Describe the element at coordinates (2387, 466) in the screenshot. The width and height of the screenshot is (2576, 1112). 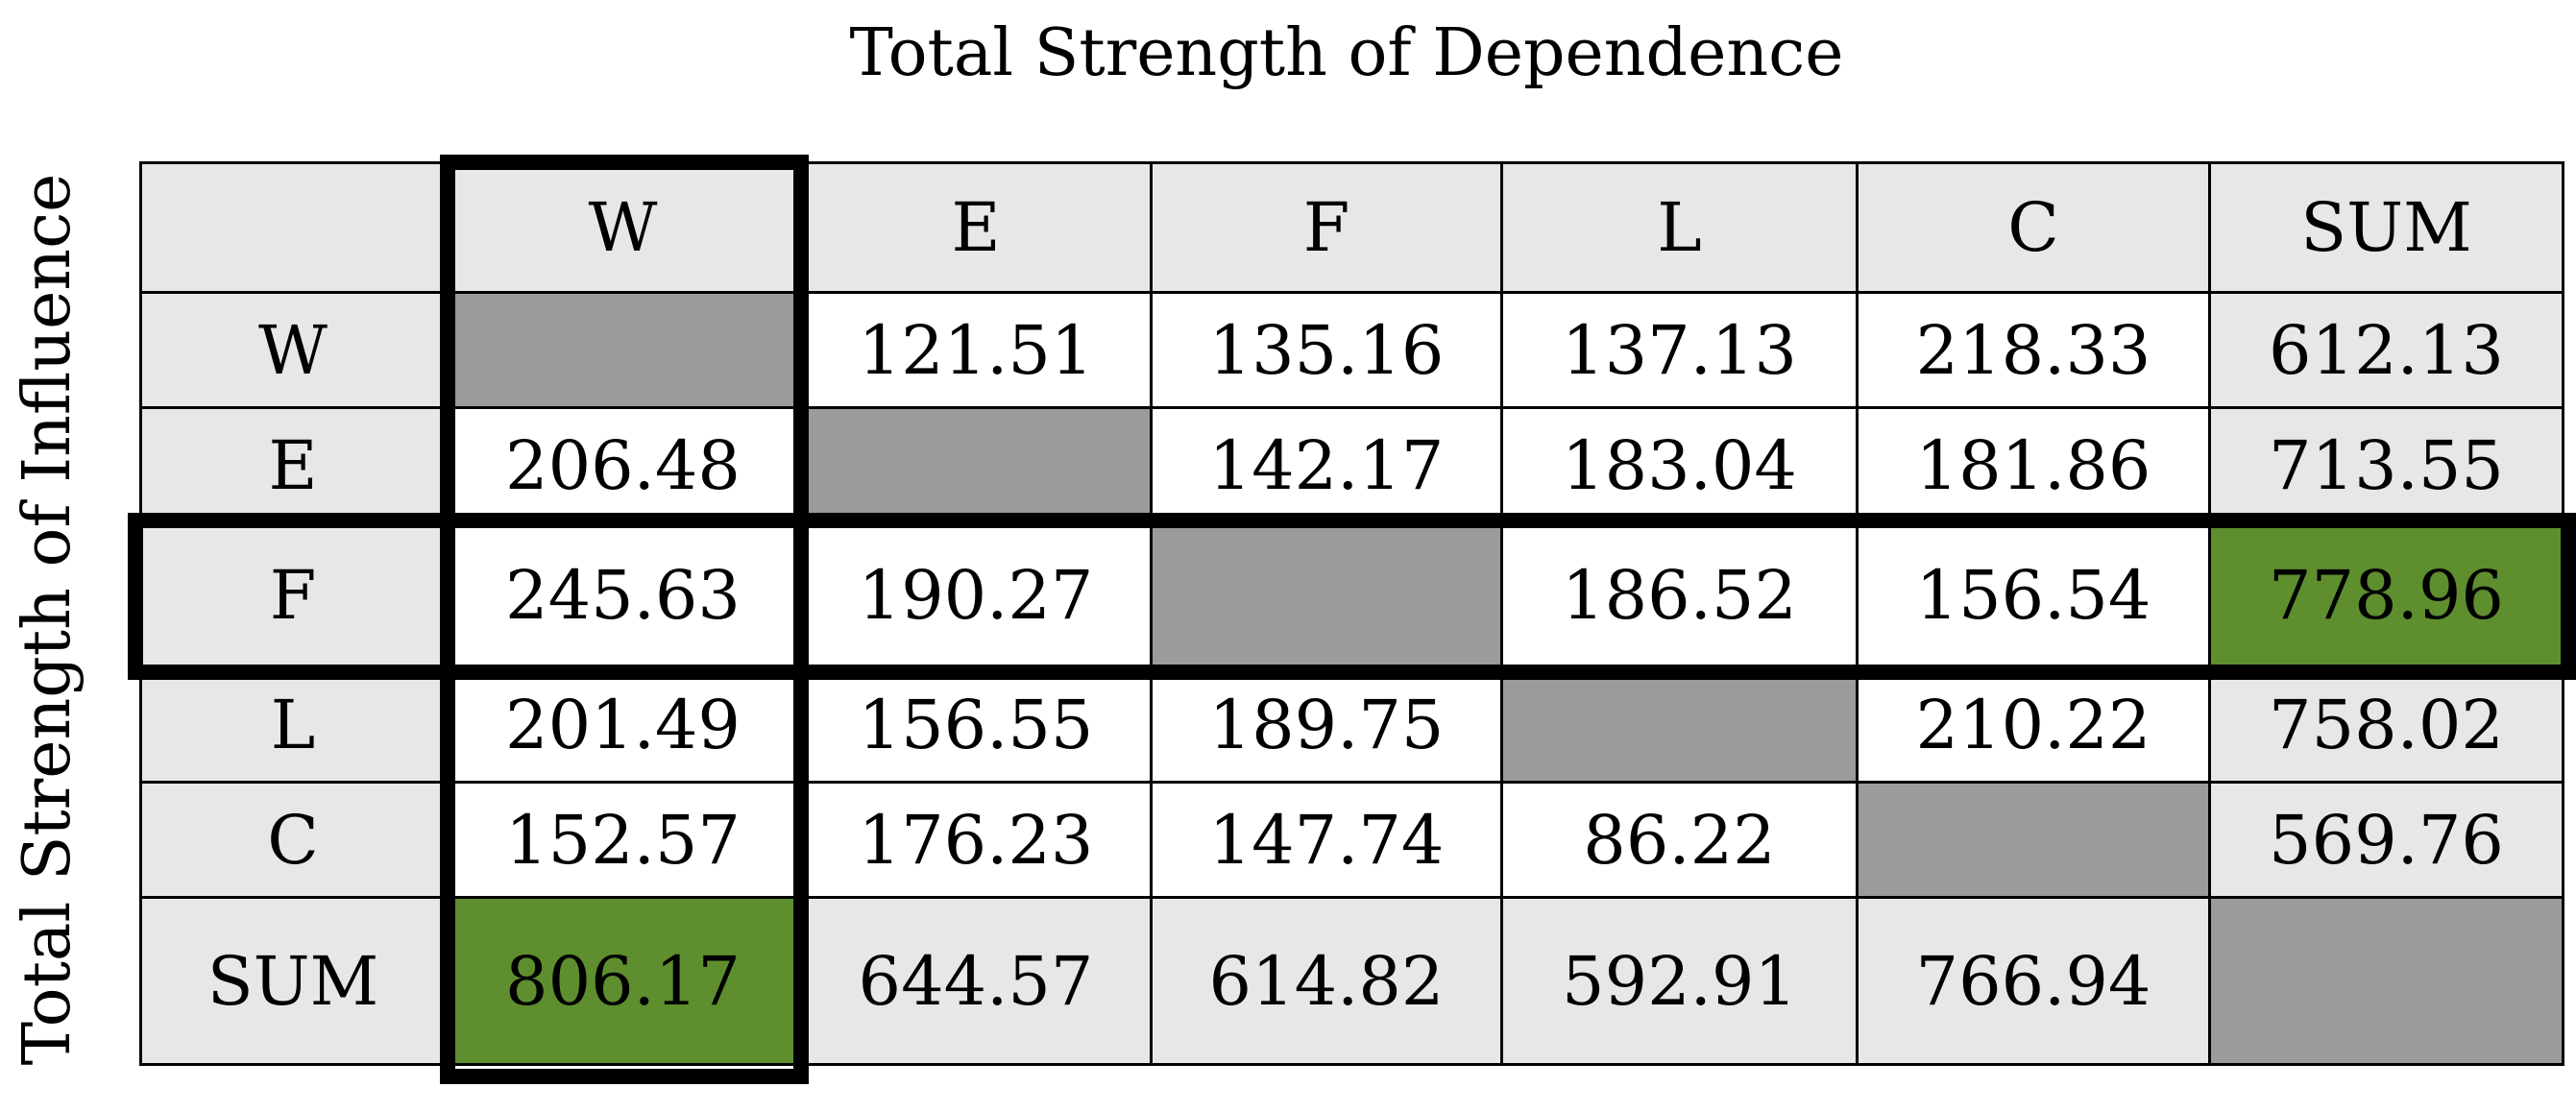
I see `row-sum-cell: 713.55` at that location.